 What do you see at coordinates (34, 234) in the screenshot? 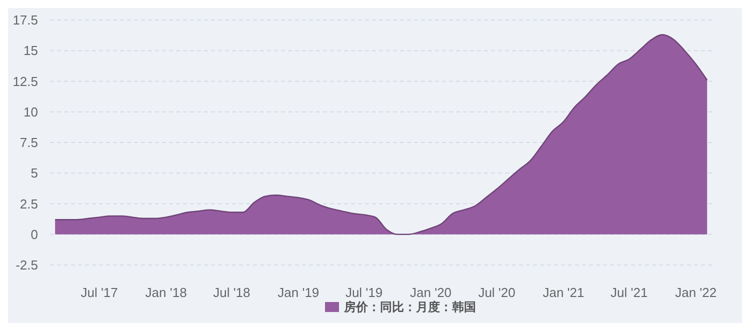
I see `y-tick-label: 0` at bounding box center [34, 234].